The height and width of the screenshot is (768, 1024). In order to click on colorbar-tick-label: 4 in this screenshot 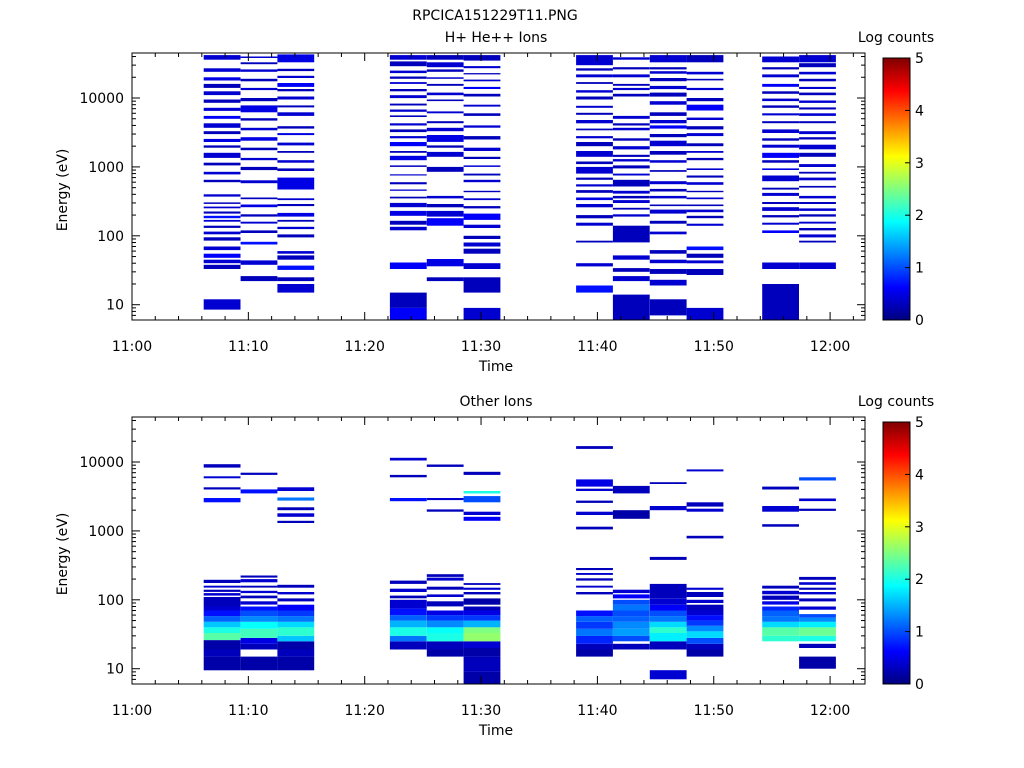, I will do `click(919, 475)`.